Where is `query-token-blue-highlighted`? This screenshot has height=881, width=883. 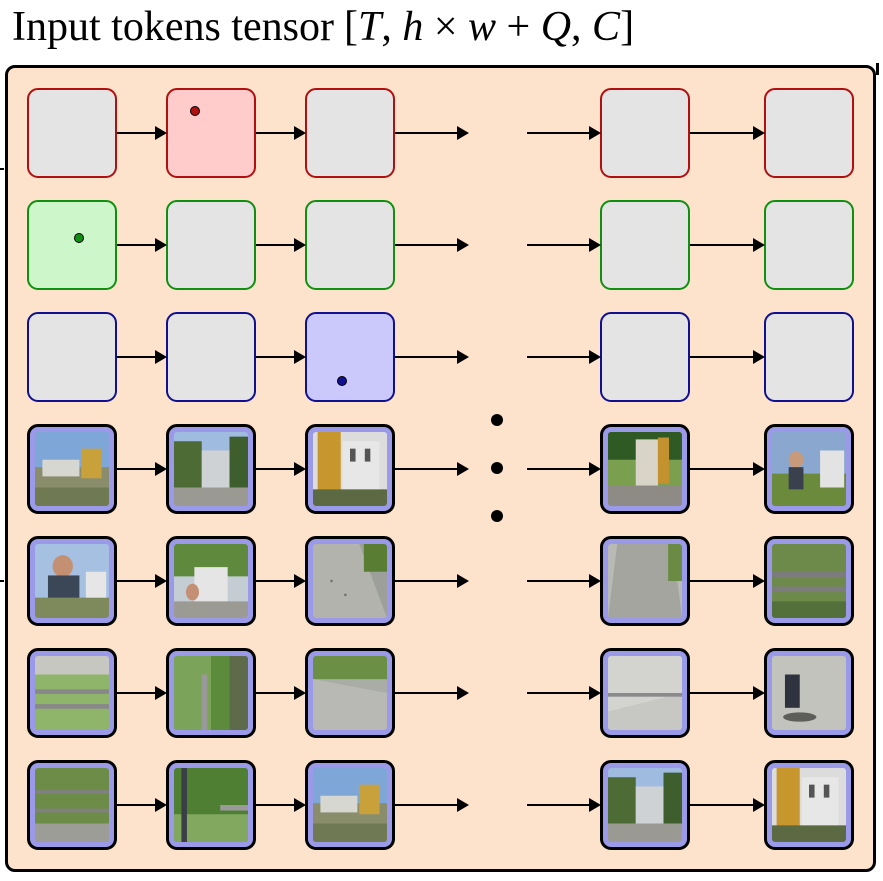 query-token-blue-highlighted is located at coordinates (350, 357).